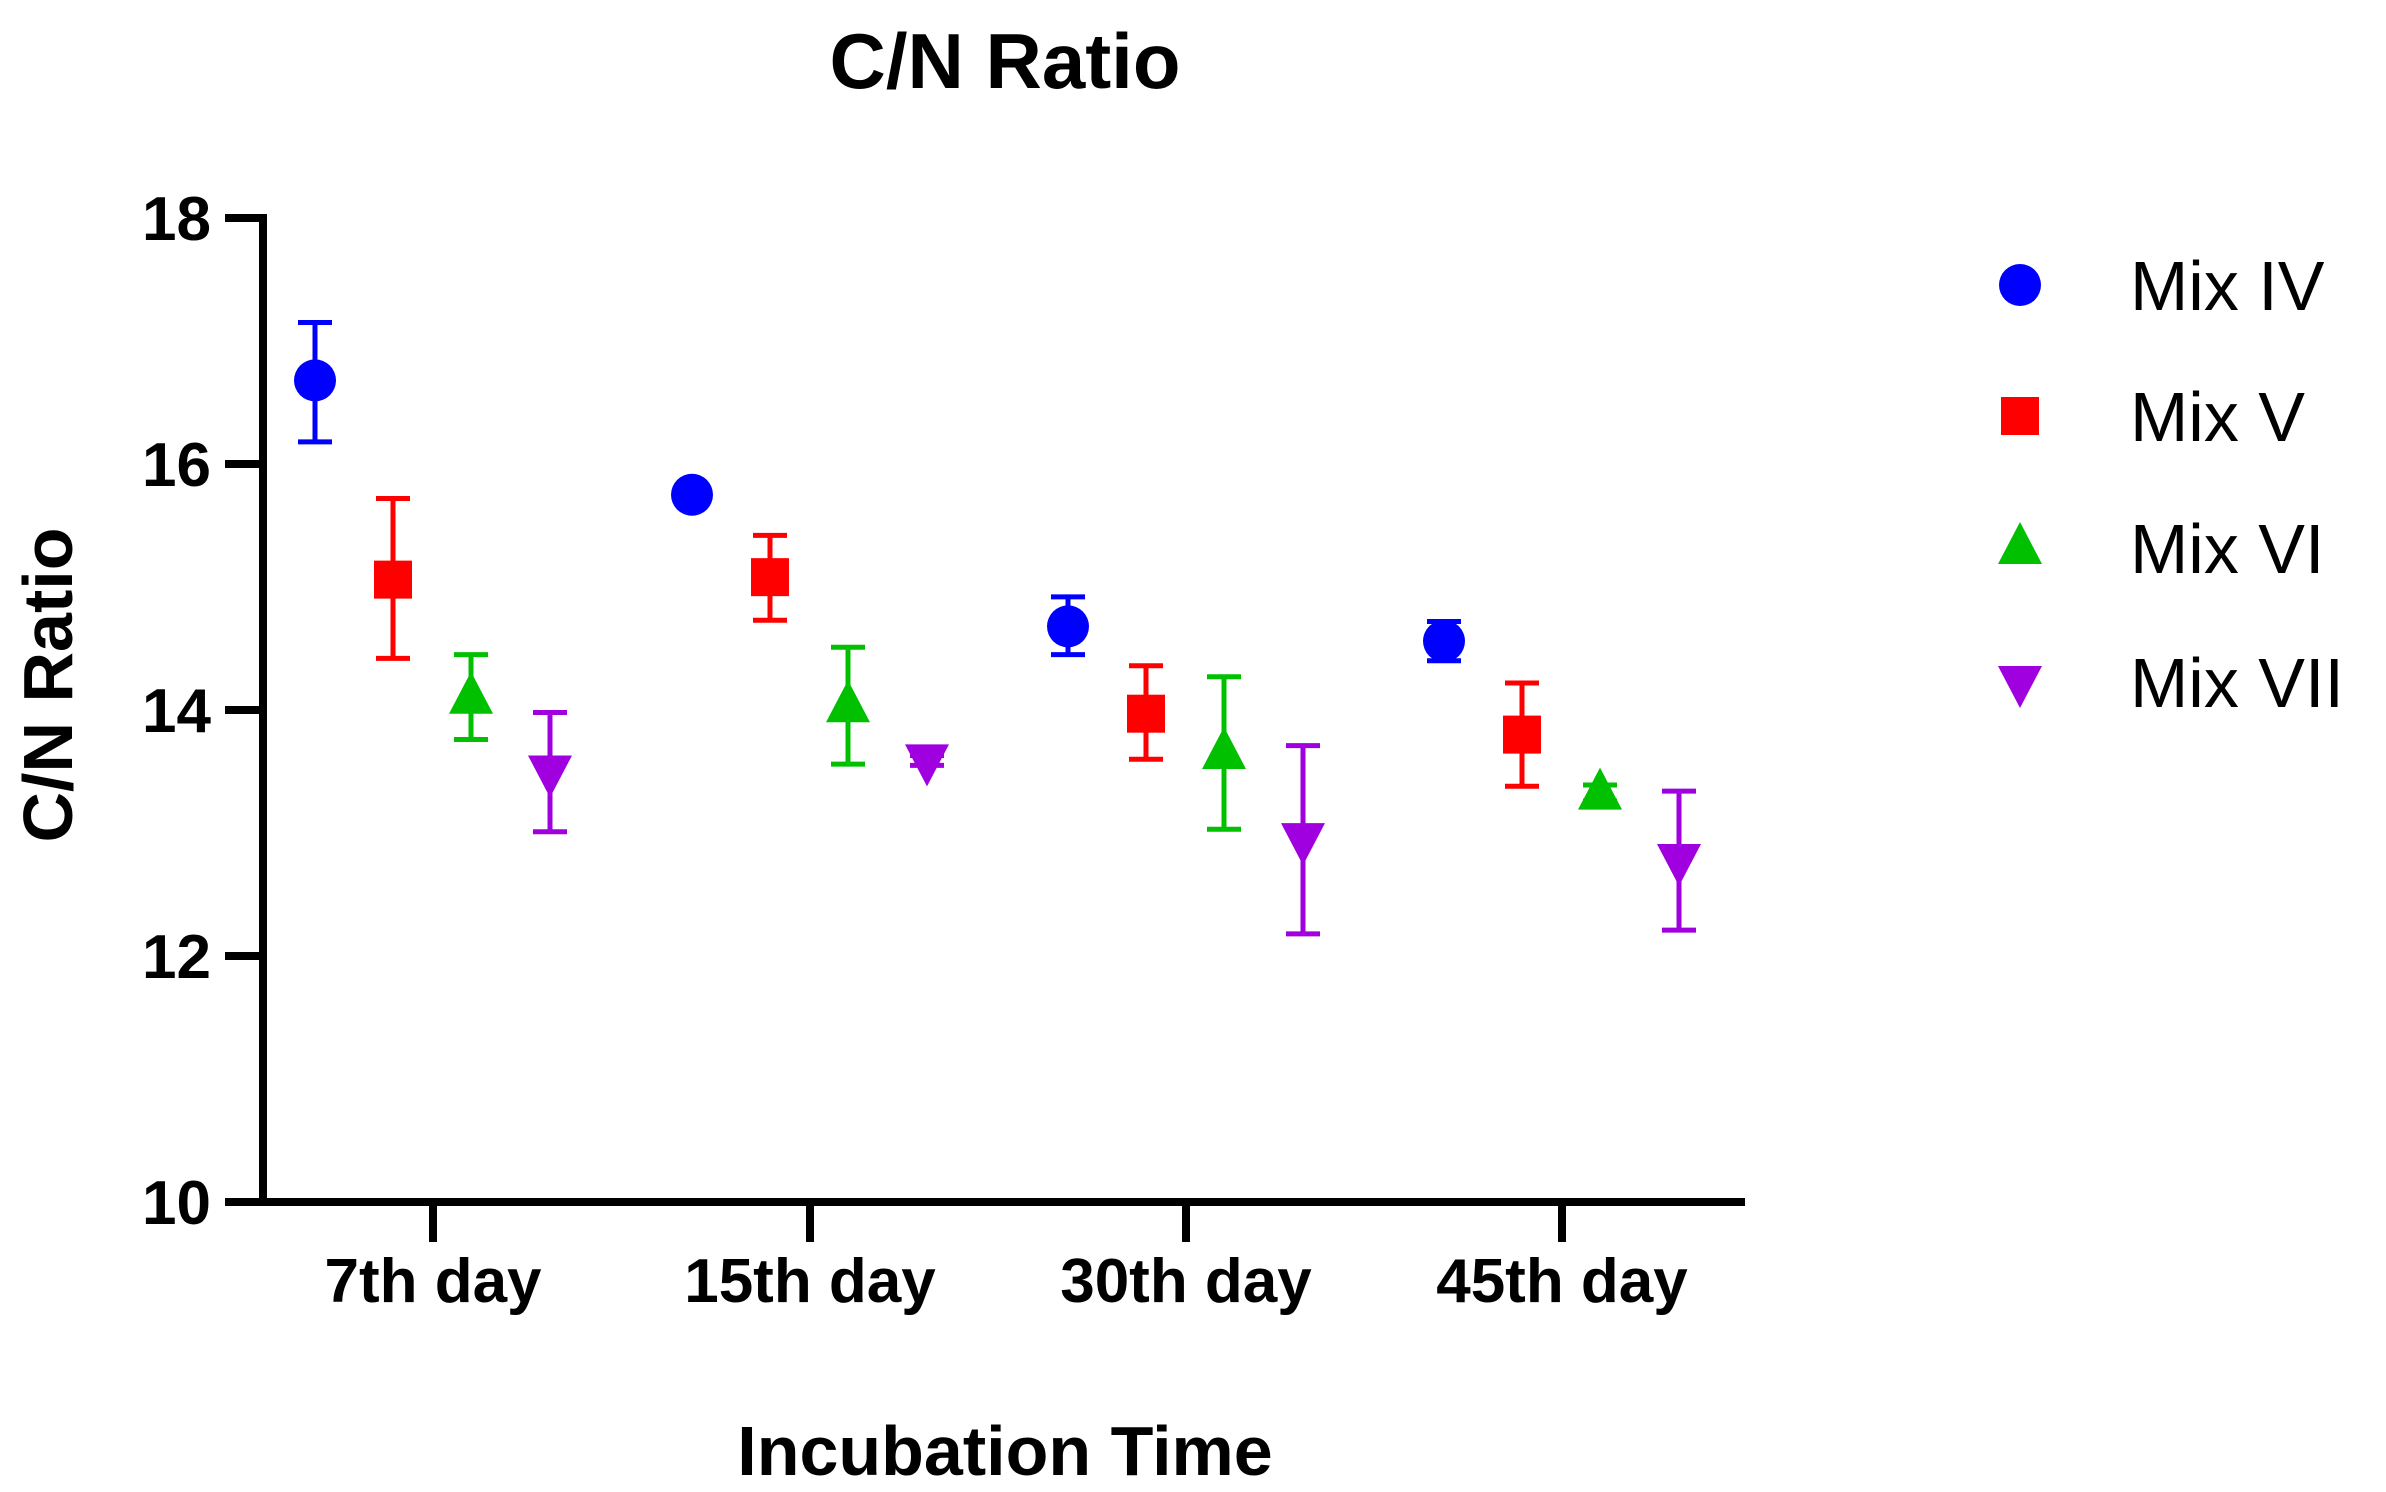 The height and width of the screenshot is (1492, 2386). What do you see at coordinates (1186, 1281) in the screenshot?
I see `x-tick-label: 30th day` at bounding box center [1186, 1281].